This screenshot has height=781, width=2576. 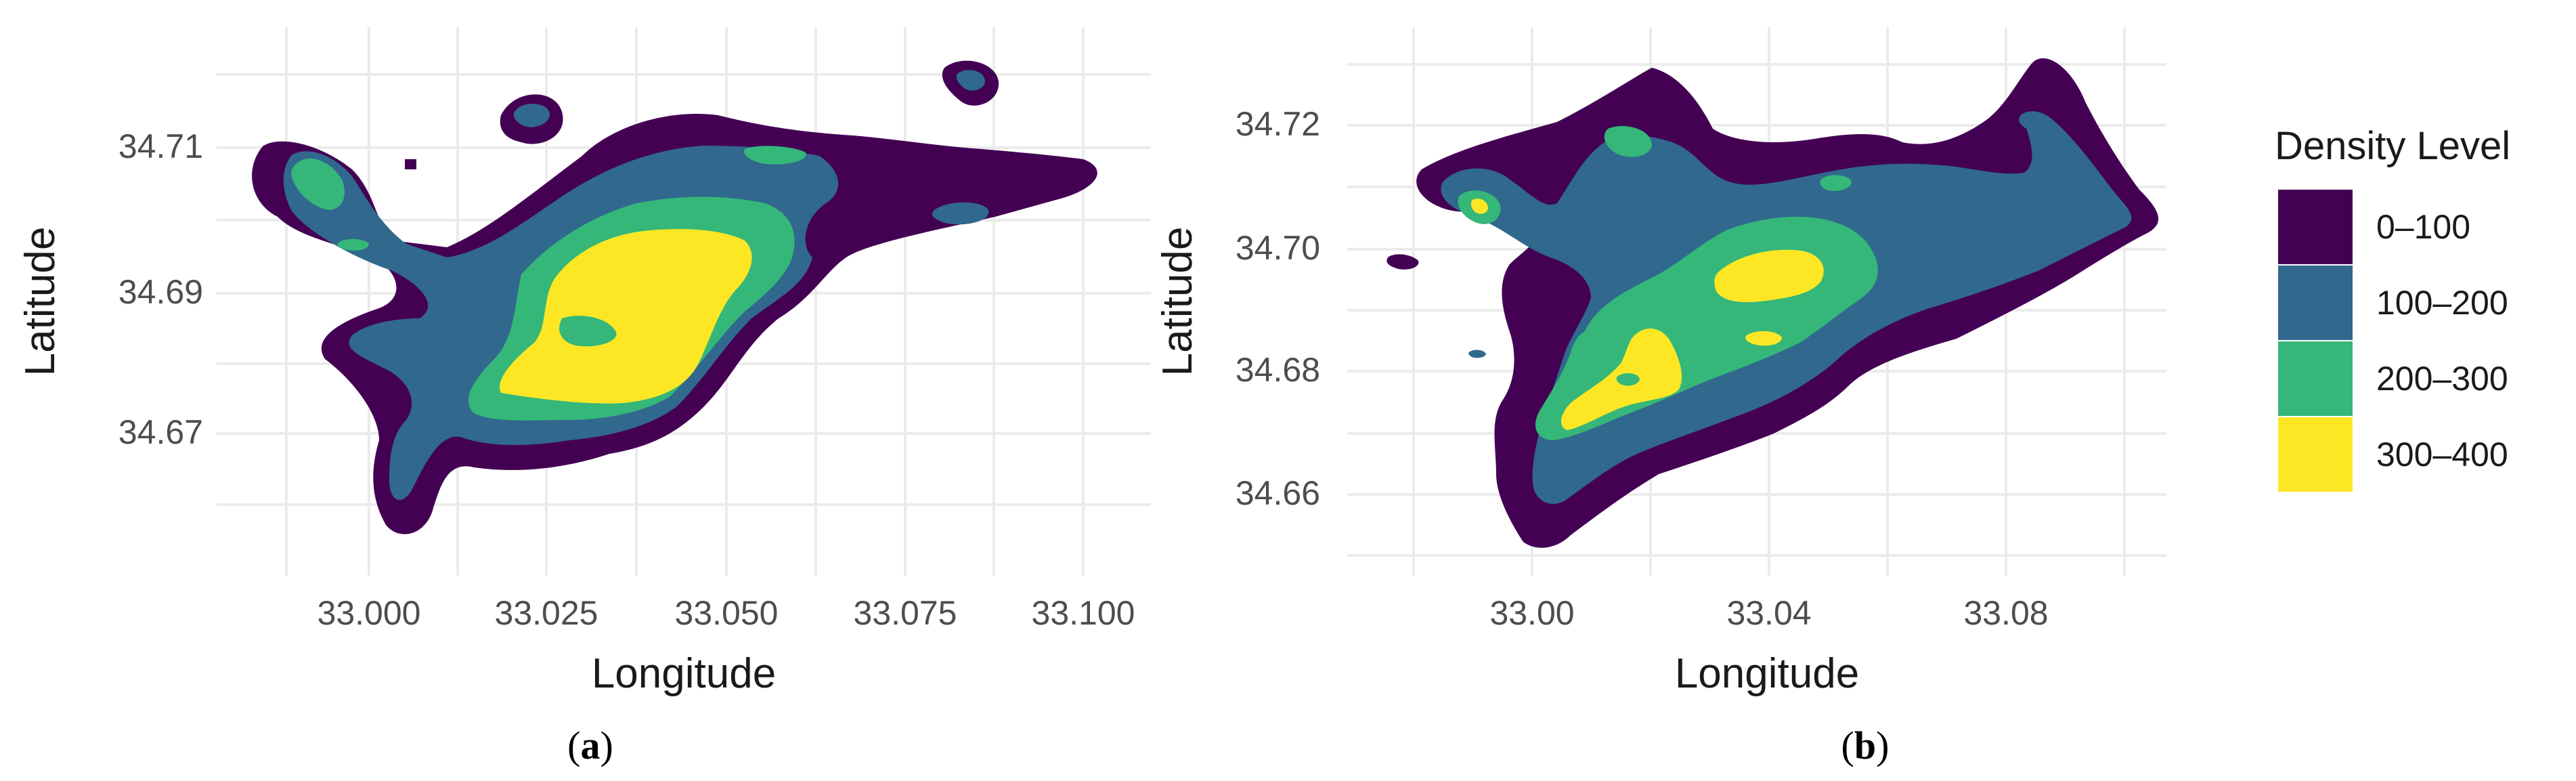 I want to click on legend-label: 100–200, so click(x=2442, y=303).